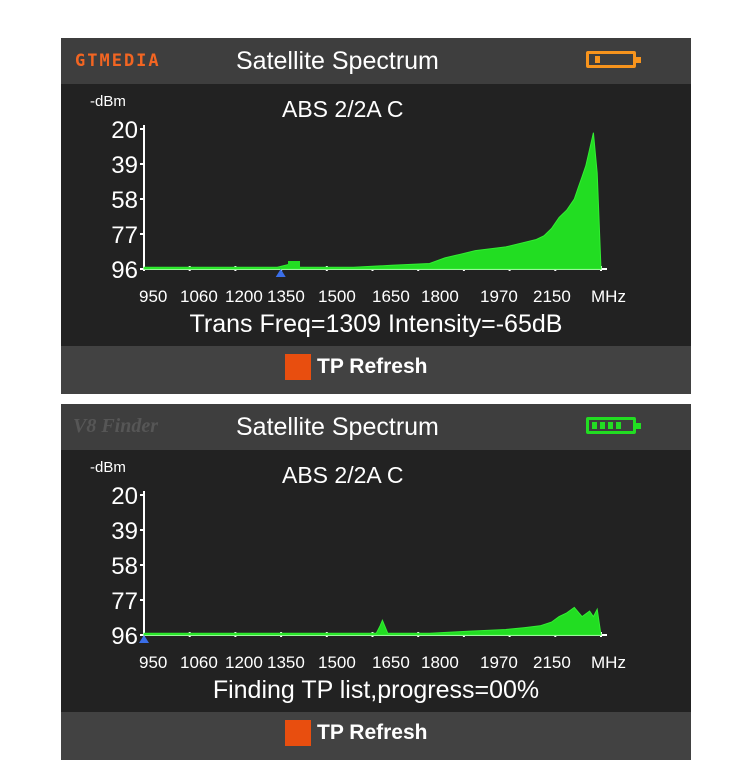 This screenshot has width=746, height=778. What do you see at coordinates (116, 426) in the screenshot?
I see `brand-logo: V8 Finder` at bounding box center [116, 426].